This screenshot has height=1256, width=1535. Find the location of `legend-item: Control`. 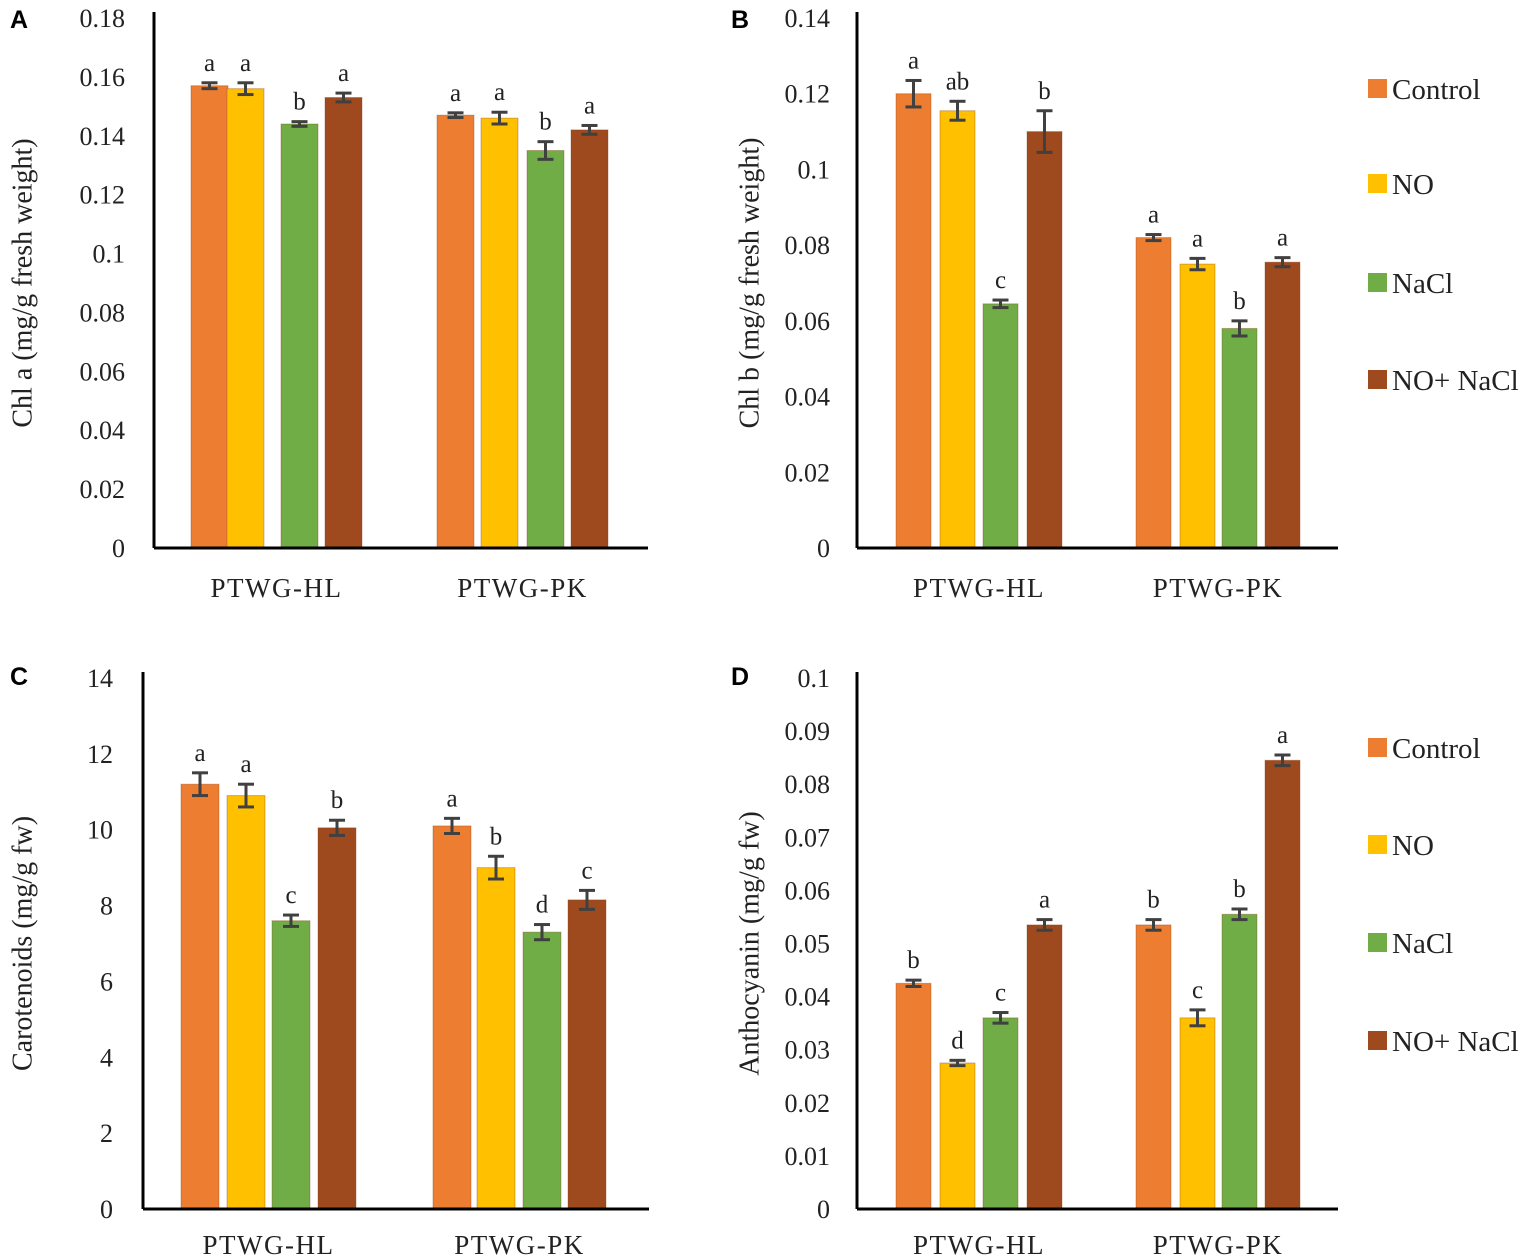

legend-item: Control is located at coordinates (1424, 749).